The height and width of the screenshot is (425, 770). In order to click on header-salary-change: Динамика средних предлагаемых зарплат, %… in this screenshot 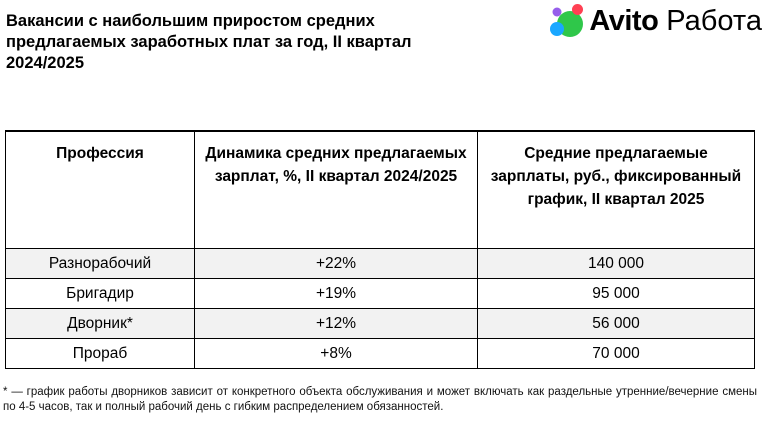, I will do `click(336, 189)`.